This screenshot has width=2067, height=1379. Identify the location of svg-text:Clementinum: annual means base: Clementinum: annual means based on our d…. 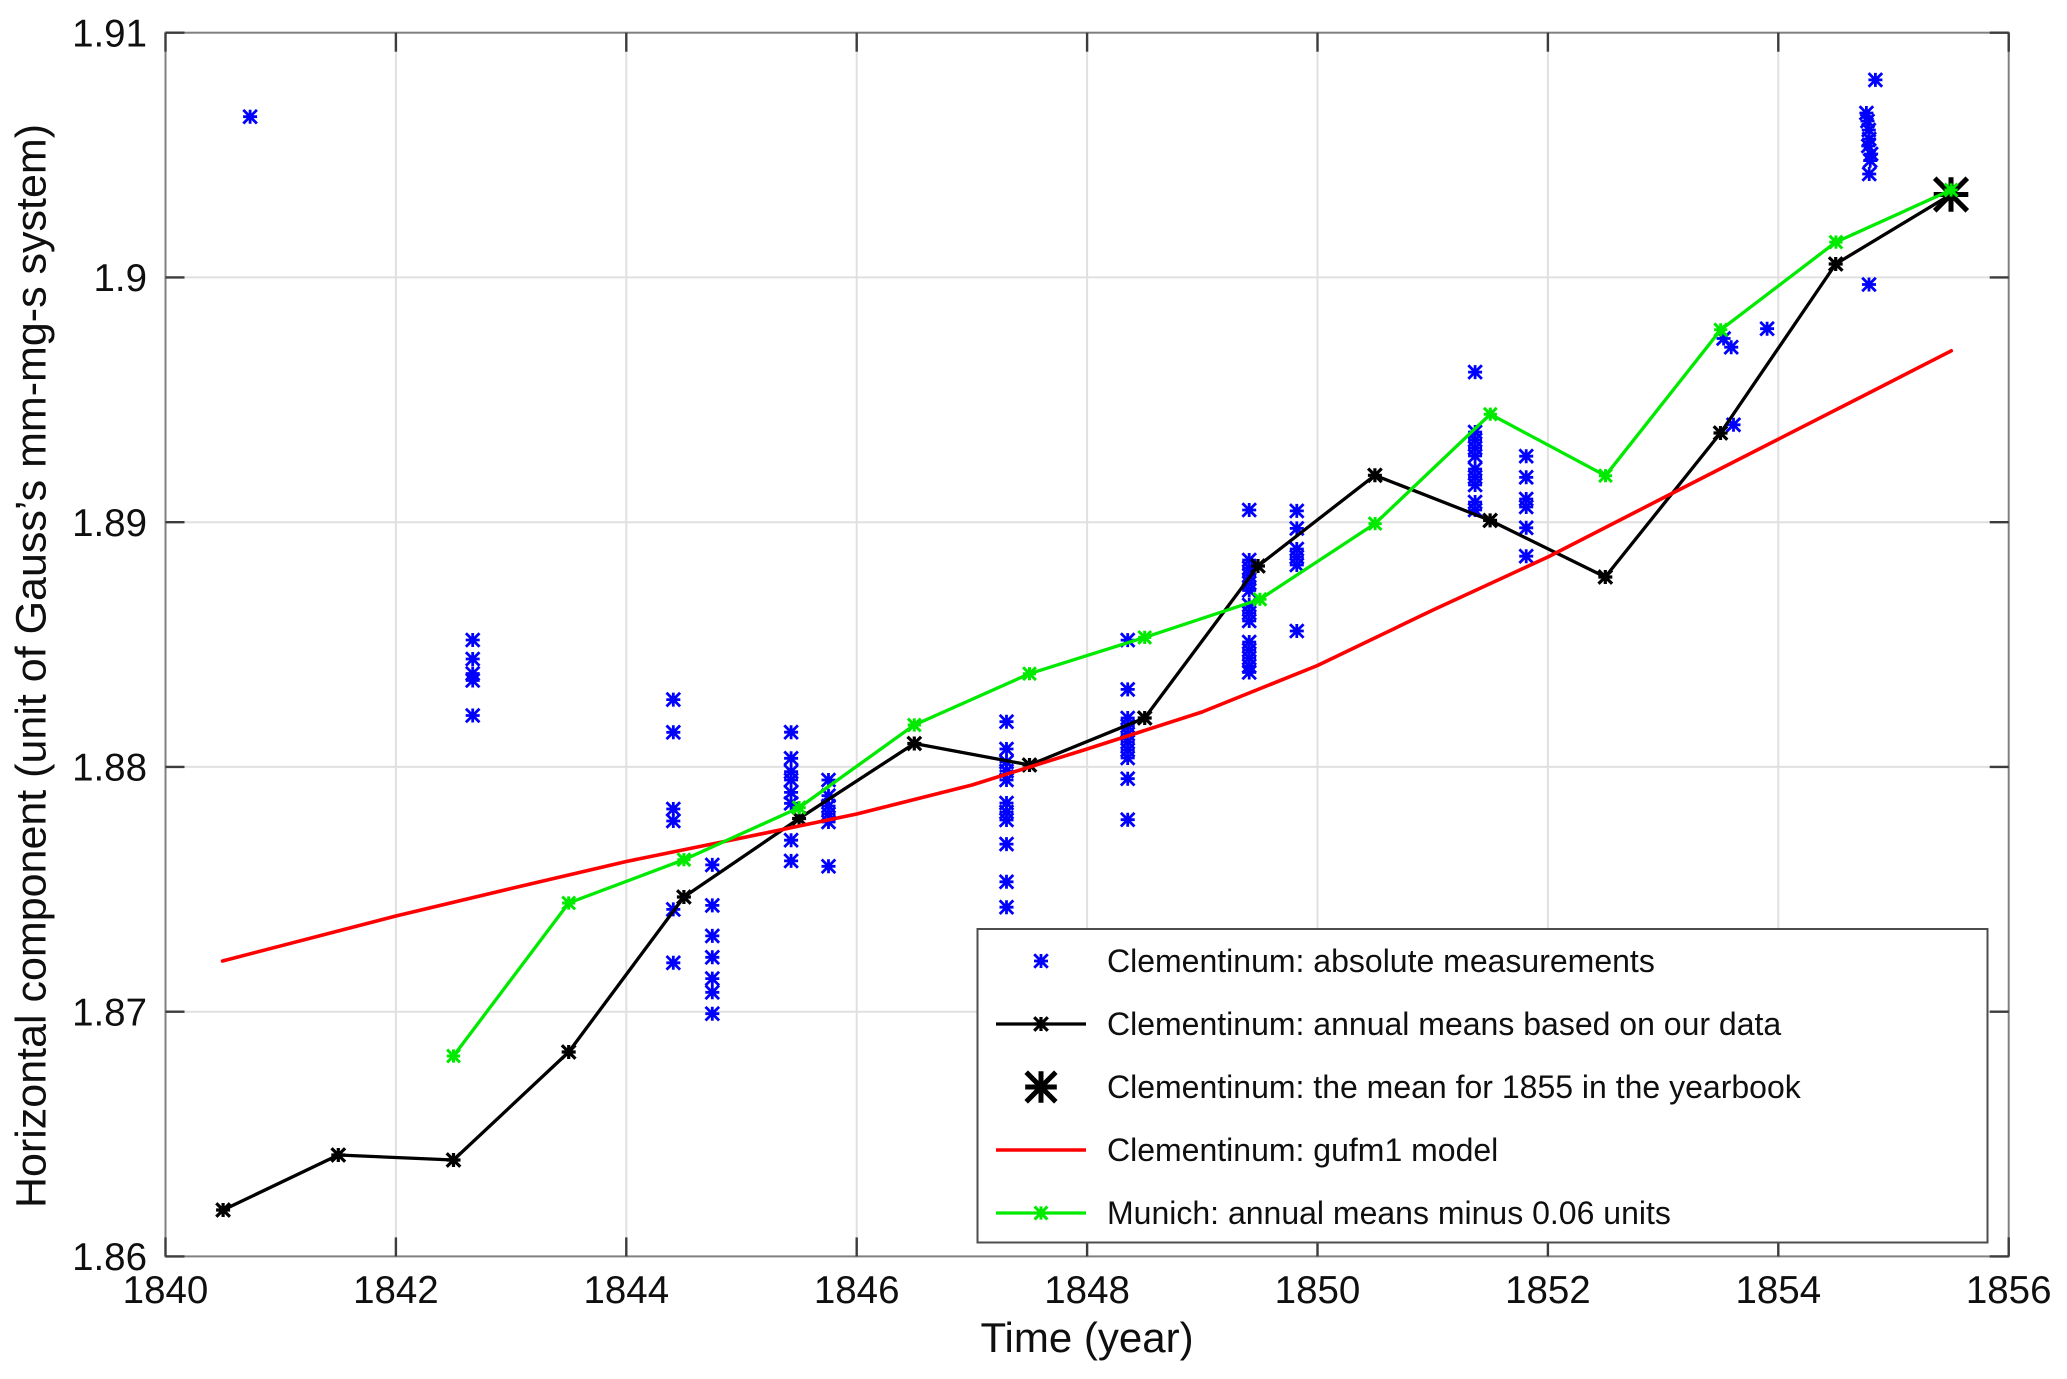
(1444, 1024).